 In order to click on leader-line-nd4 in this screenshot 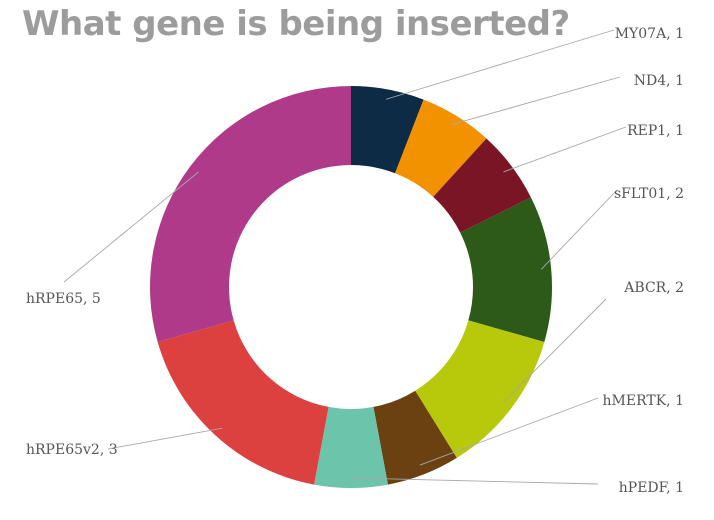, I will do `click(536, 101)`.